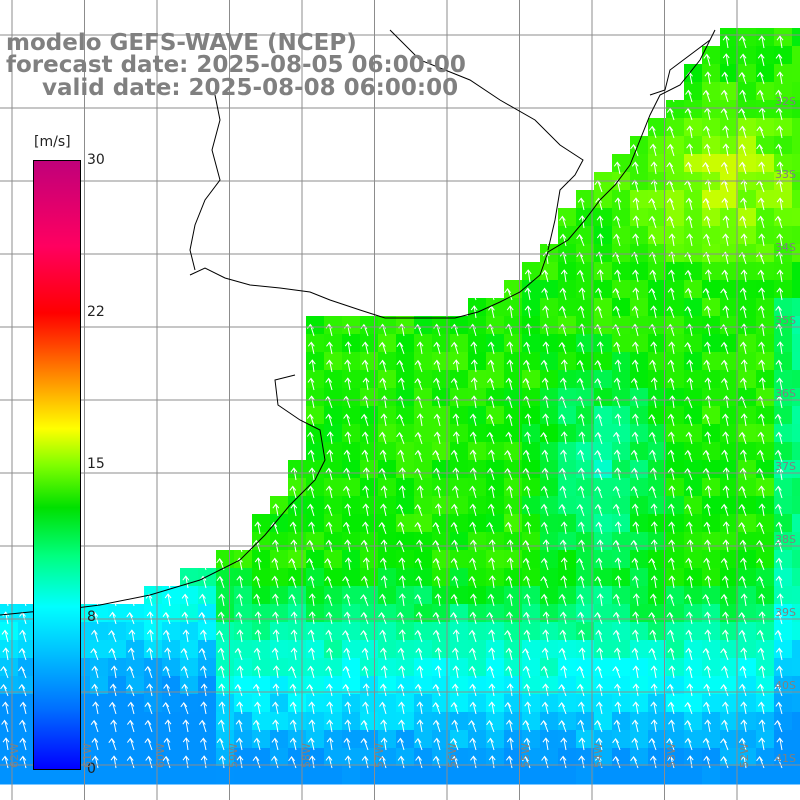 The height and width of the screenshot is (800, 800). Describe the element at coordinates (744, 755) in the screenshot. I see `longitude-label: 52W` at that location.